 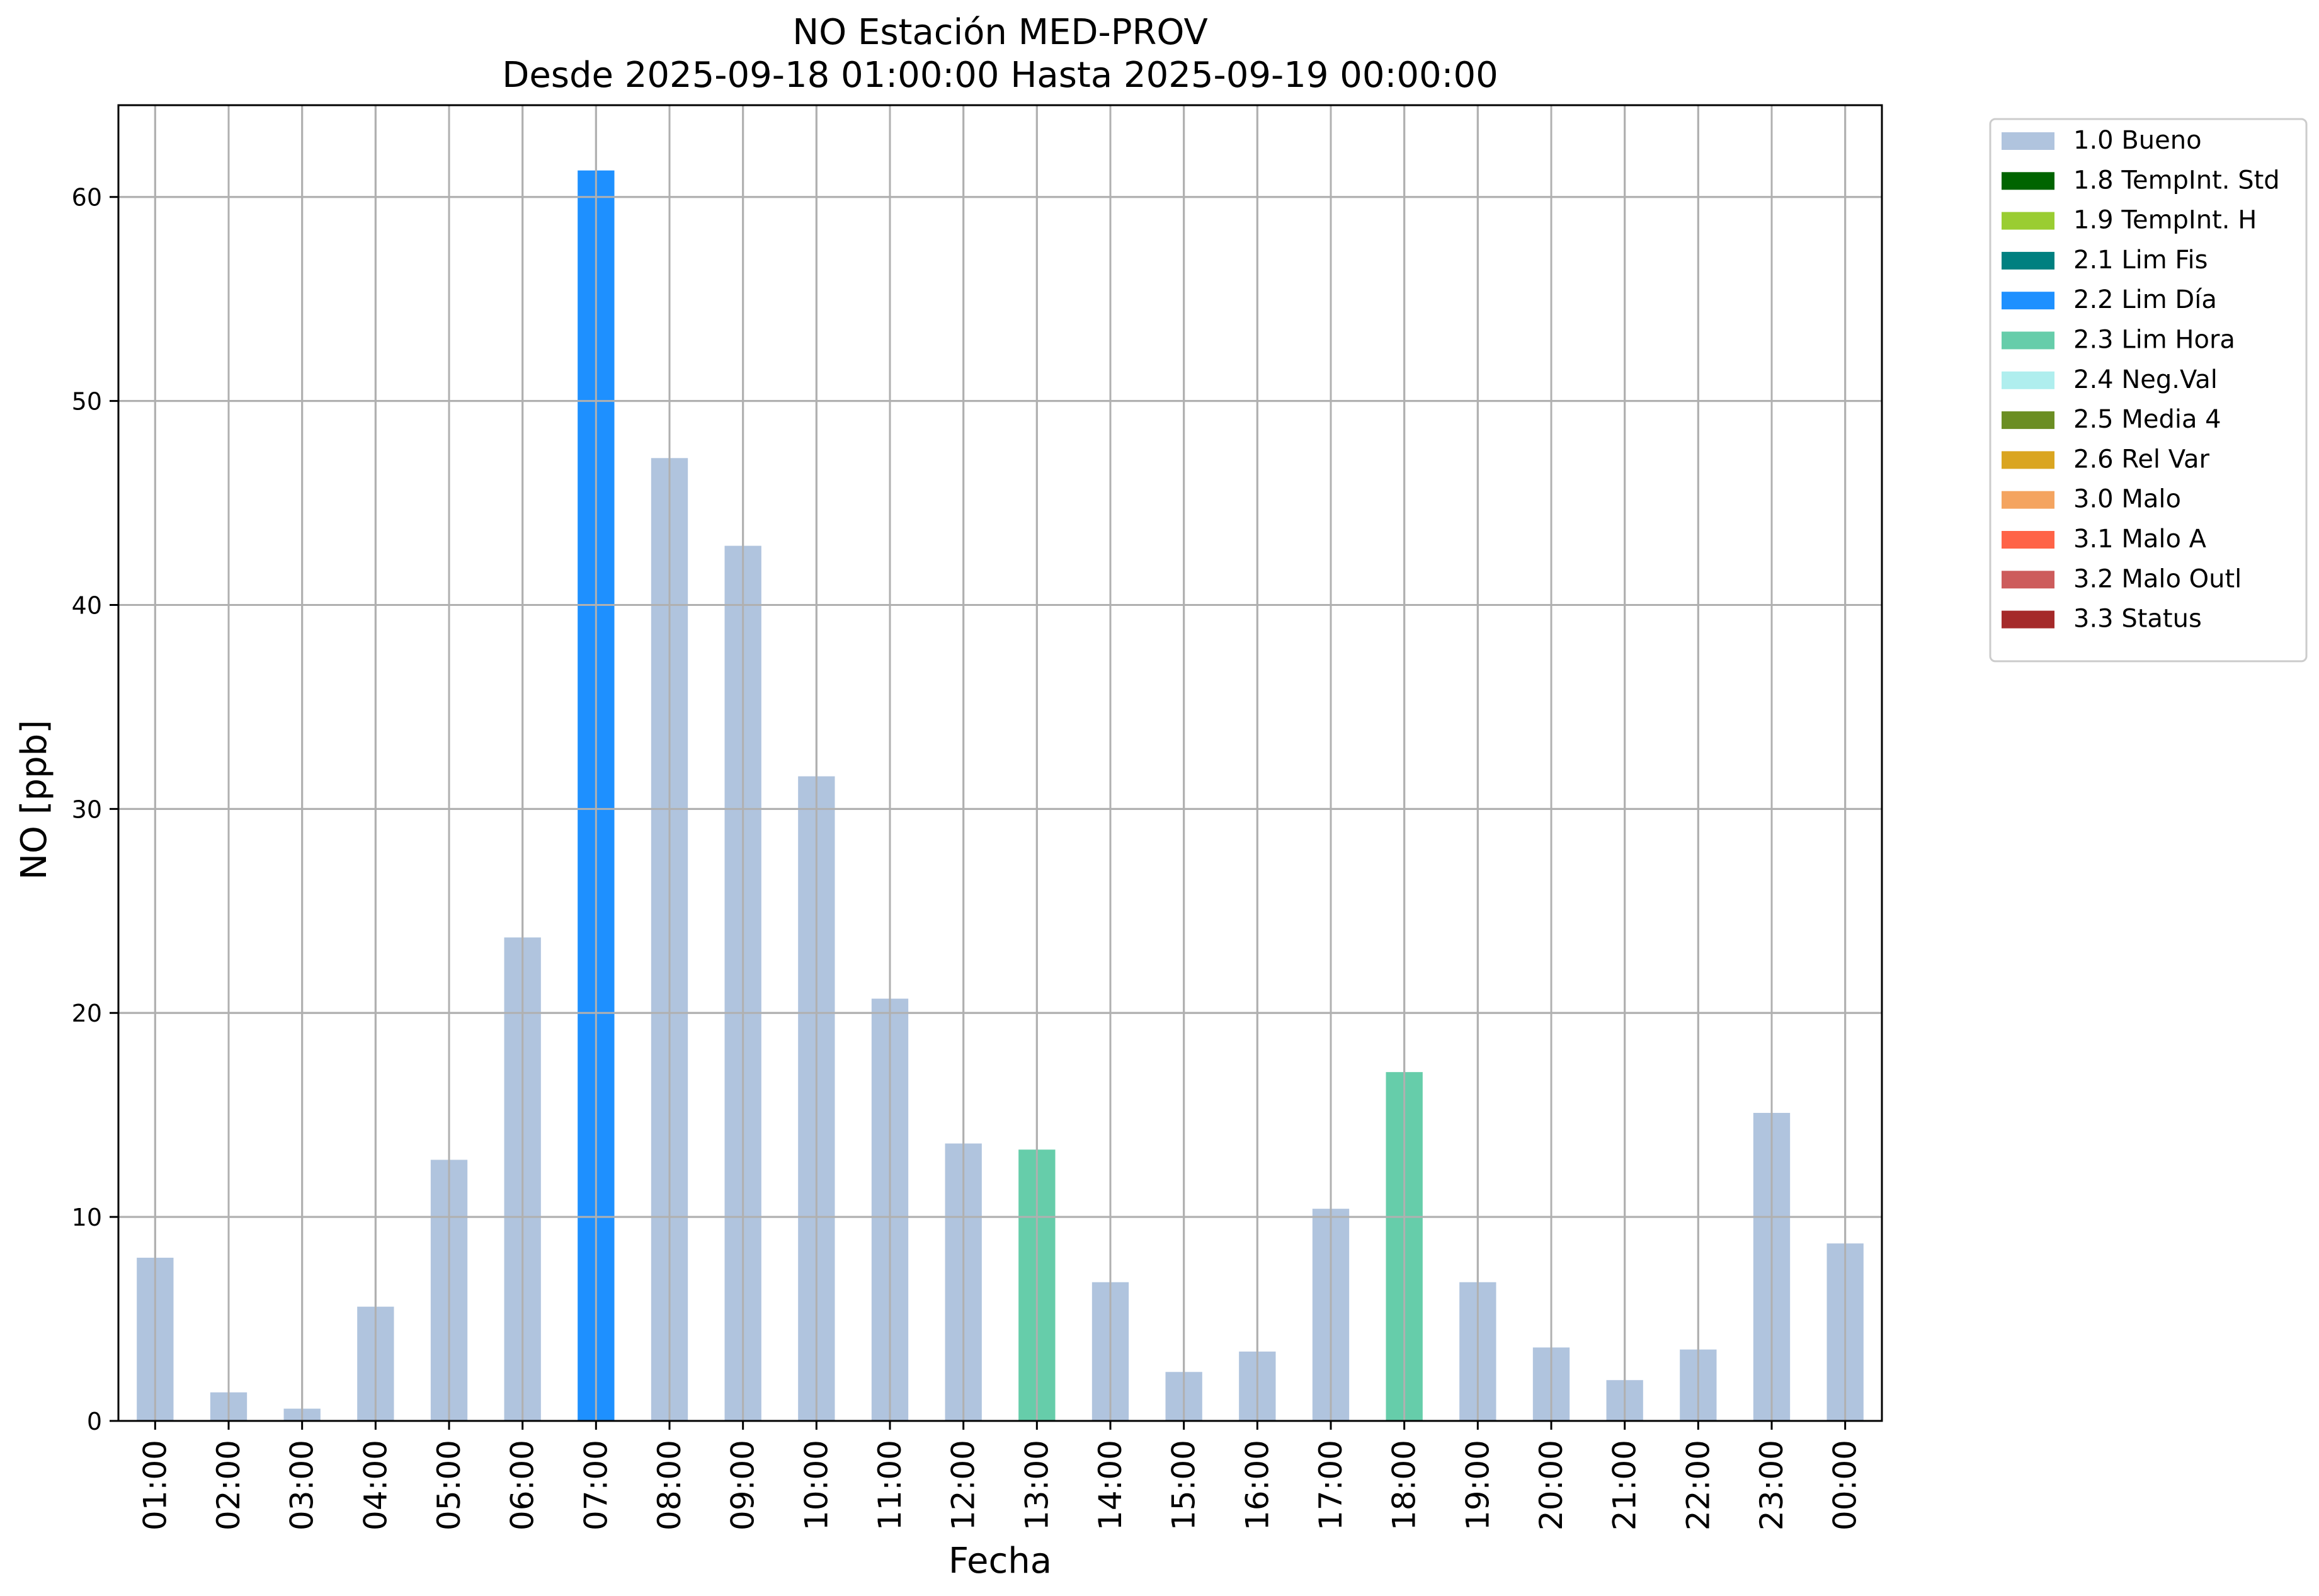 I want to click on x-tick-label: 15:00, so click(x=1184, y=1485).